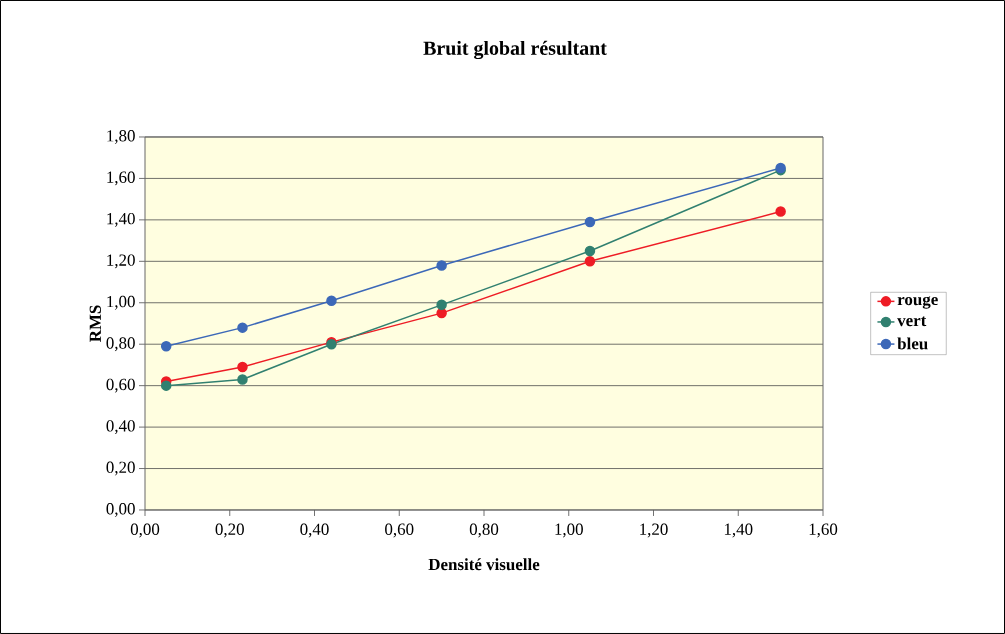 The width and height of the screenshot is (1005, 634). I want to click on legend-label: bleu, so click(912, 343).